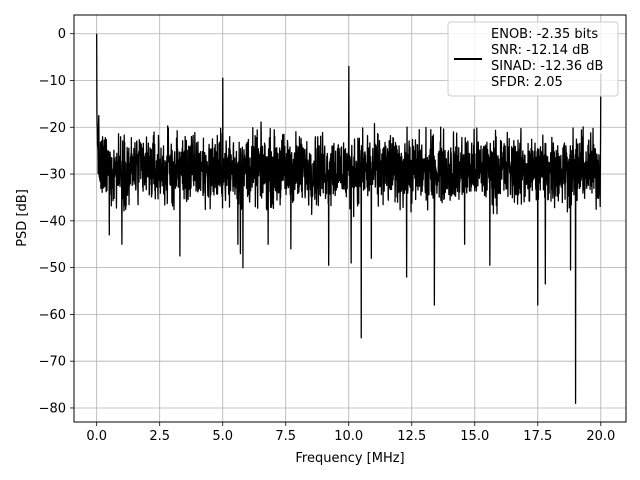  Describe the element at coordinates (544, 34) in the screenshot. I see `legend-entry-enob: ENOB: -2.35 bits` at that location.